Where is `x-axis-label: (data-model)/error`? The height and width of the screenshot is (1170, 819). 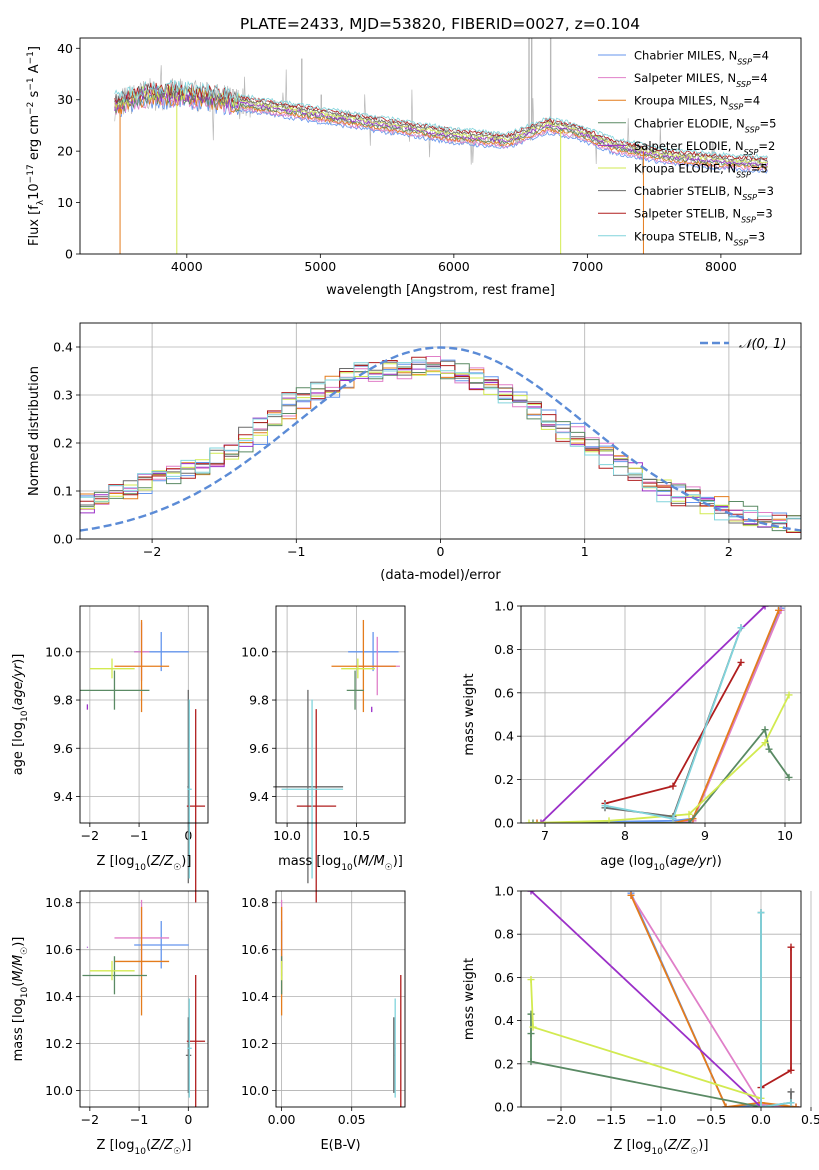 x-axis-label: (data-model)/error is located at coordinates (440, 575).